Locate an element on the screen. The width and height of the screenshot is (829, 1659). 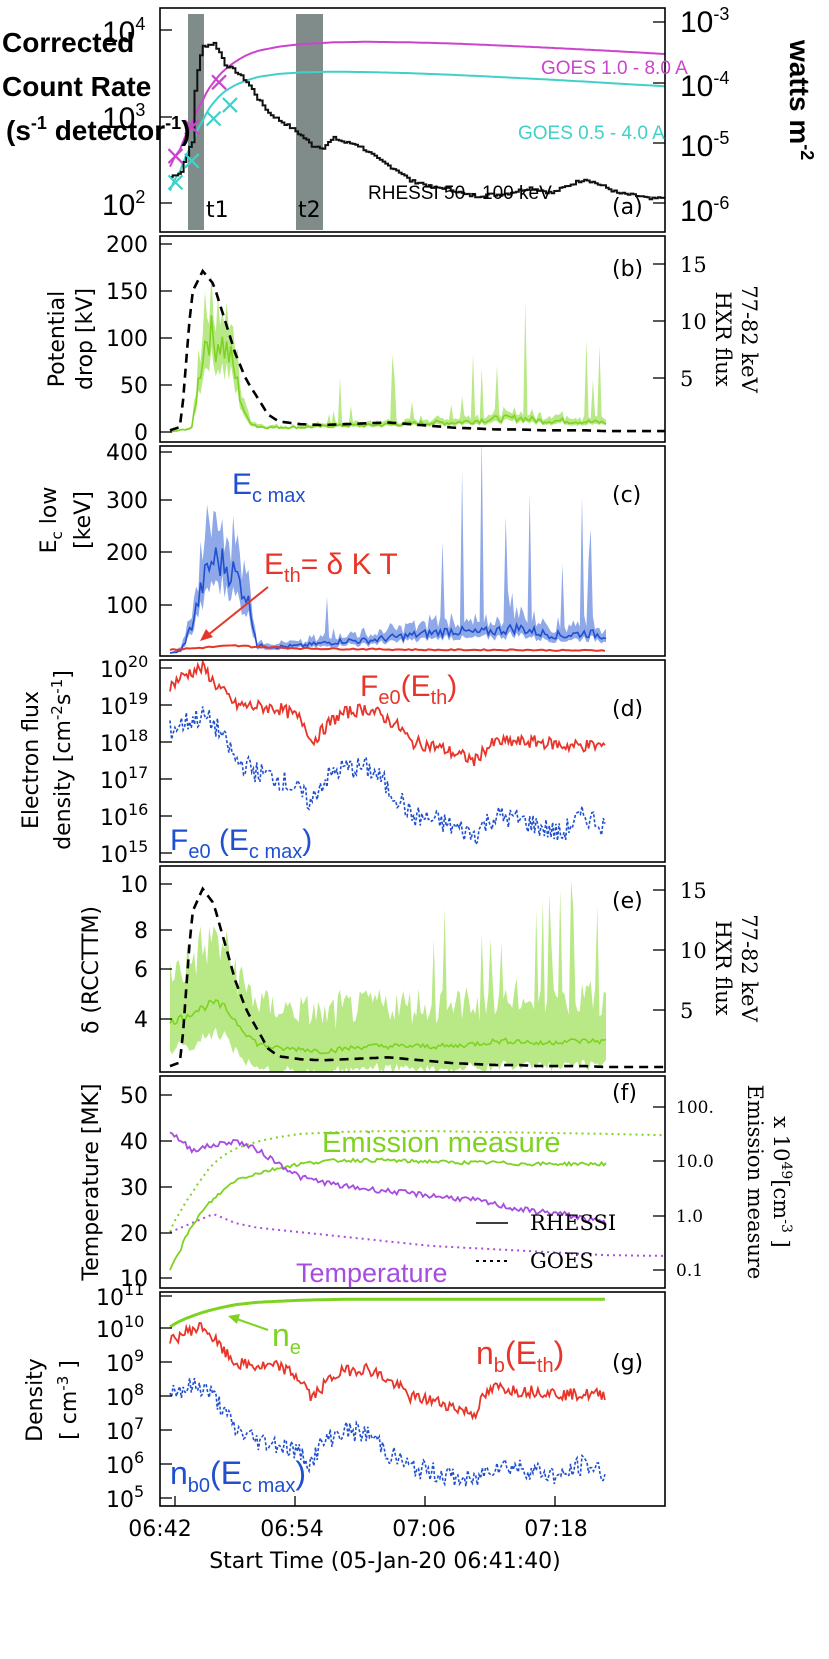
ytick-label: 1020 is located at coordinates (124, 667).